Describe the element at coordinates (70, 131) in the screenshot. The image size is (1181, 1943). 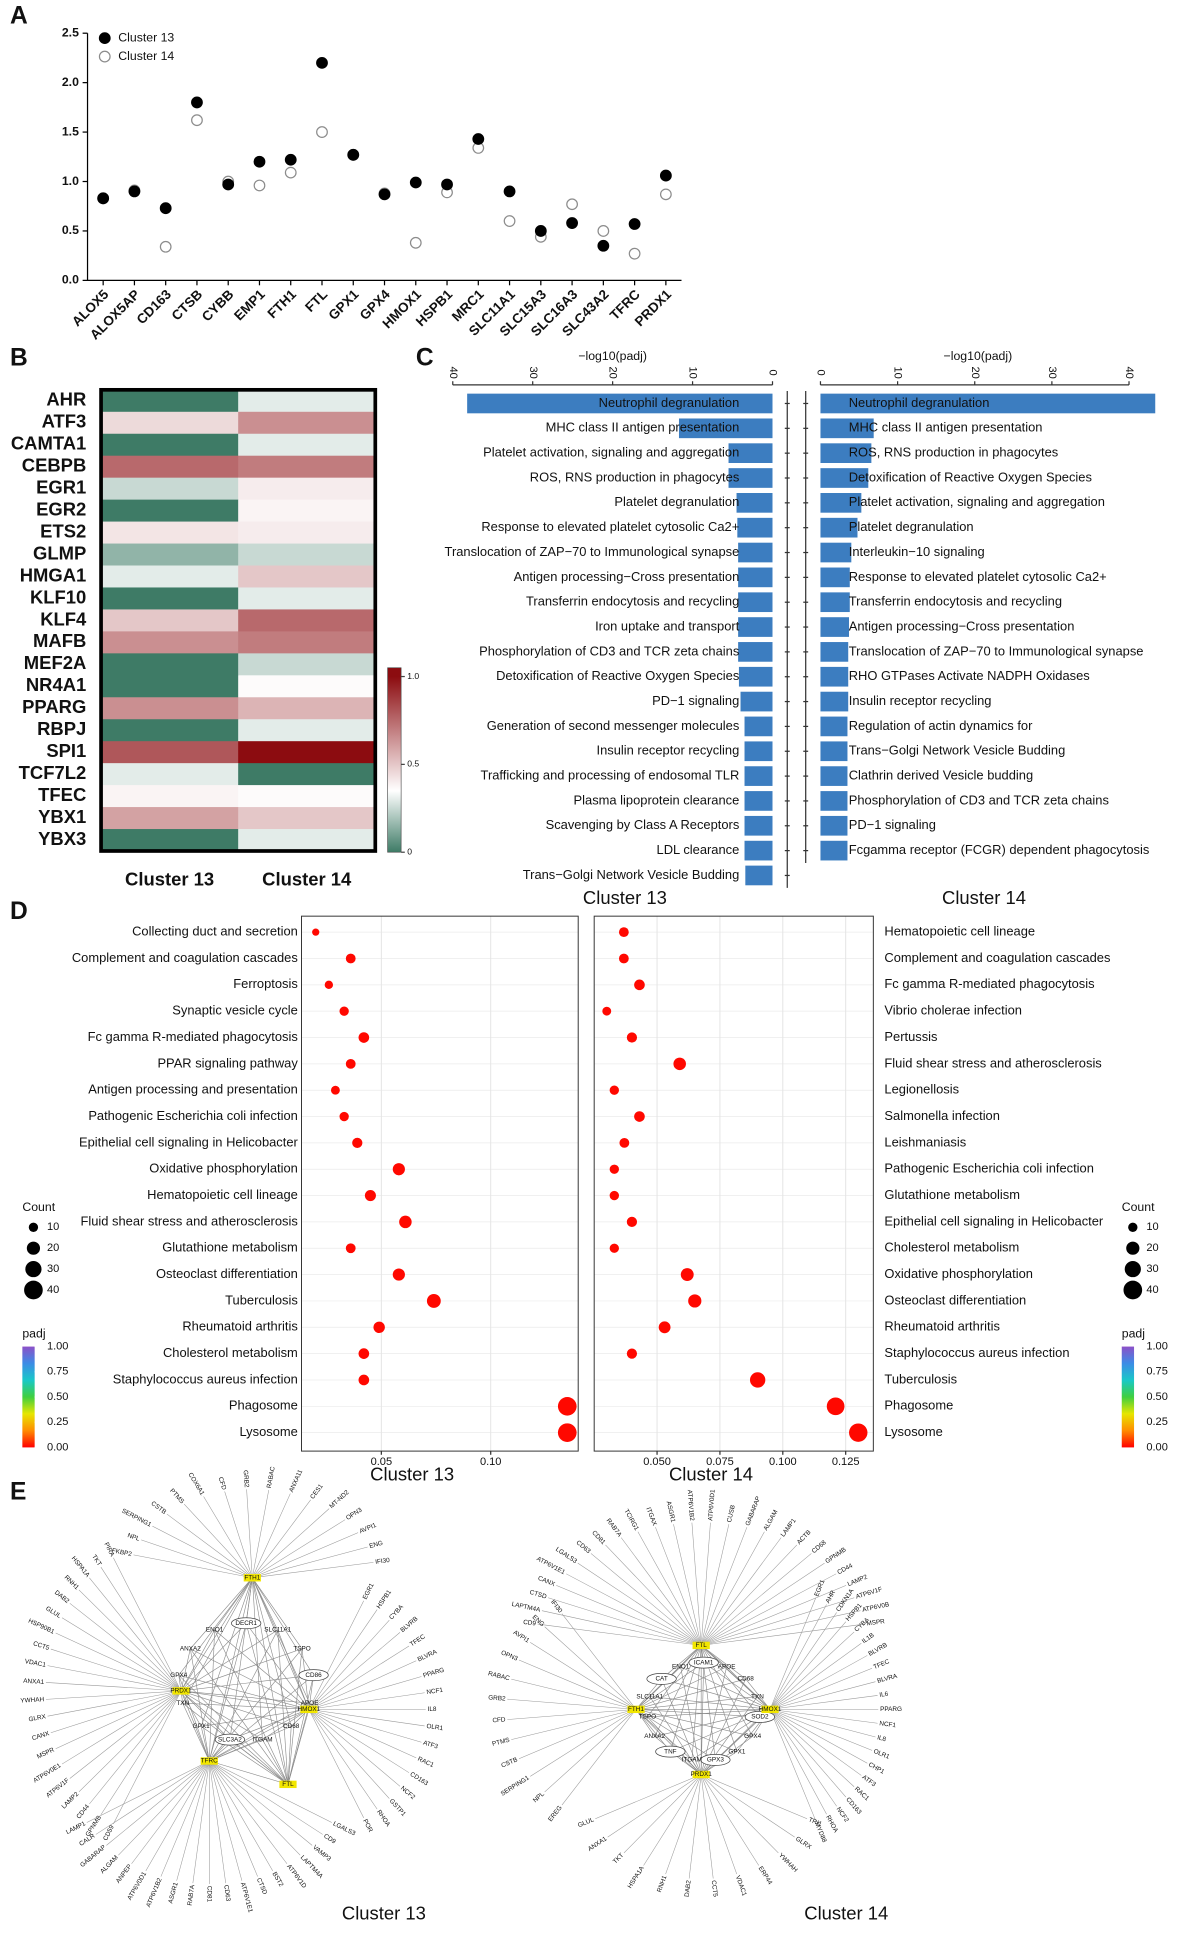
I see `y-tick-label: 1.5` at that location.